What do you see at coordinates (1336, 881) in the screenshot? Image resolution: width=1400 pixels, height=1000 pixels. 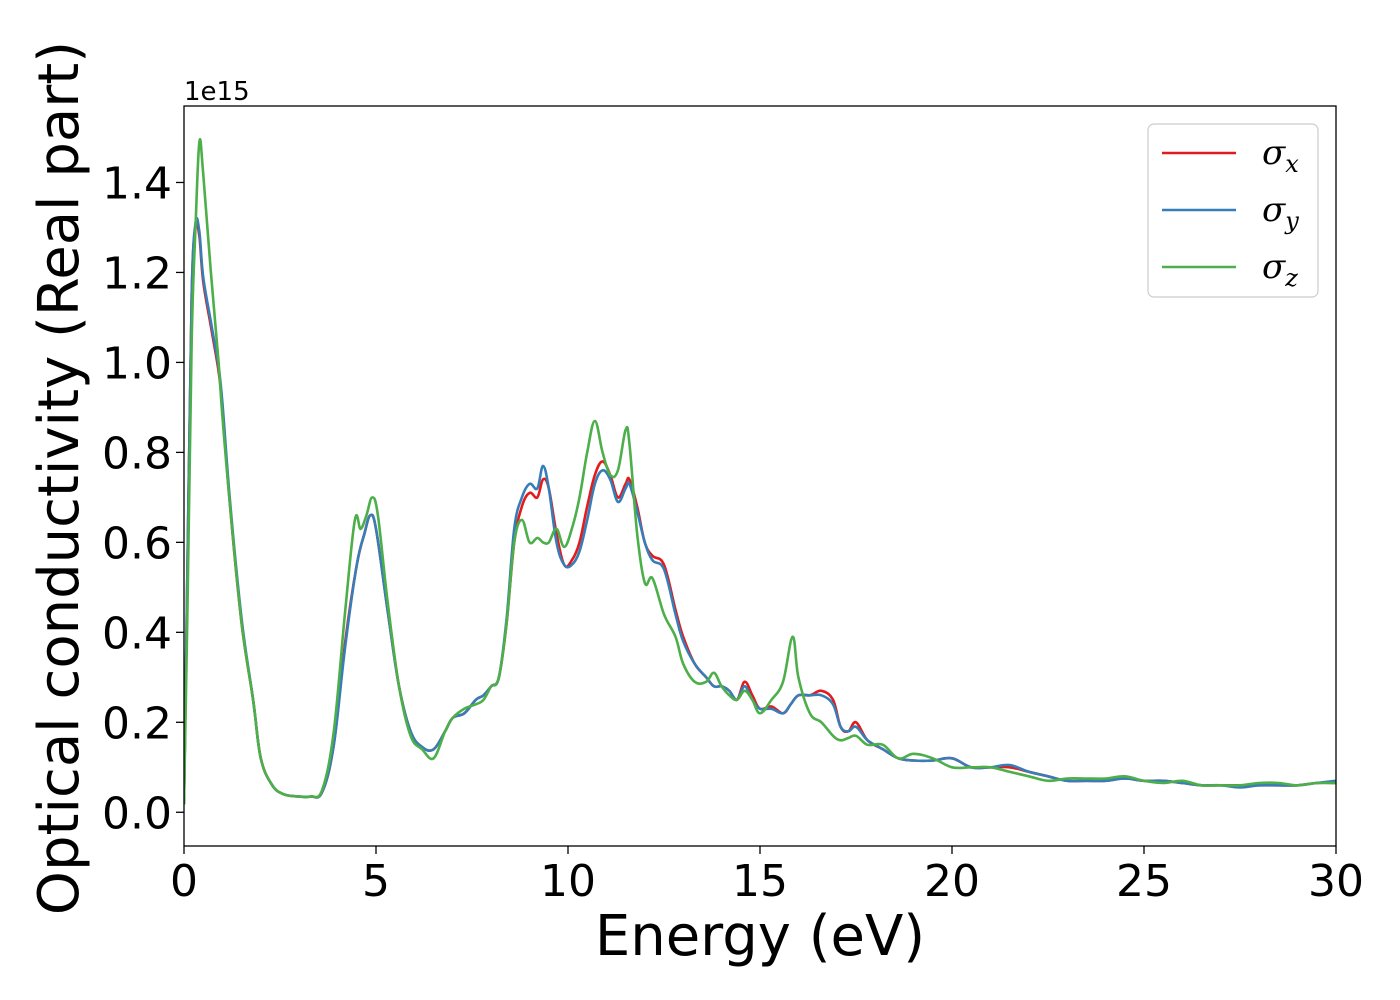 I see `x-tick-label: 30` at bounding box center [1336, 881].